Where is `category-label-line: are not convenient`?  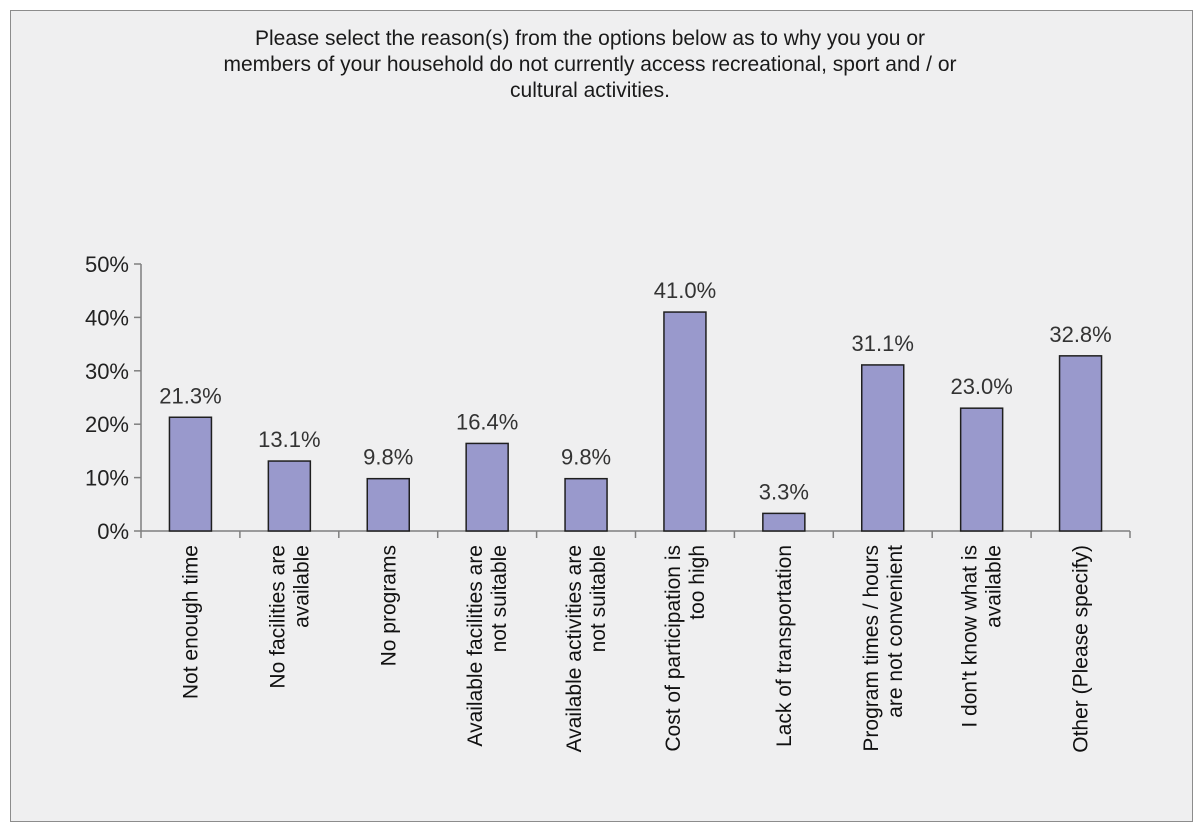
category-label-line: are not convenient is located at coordinates (895, 631).